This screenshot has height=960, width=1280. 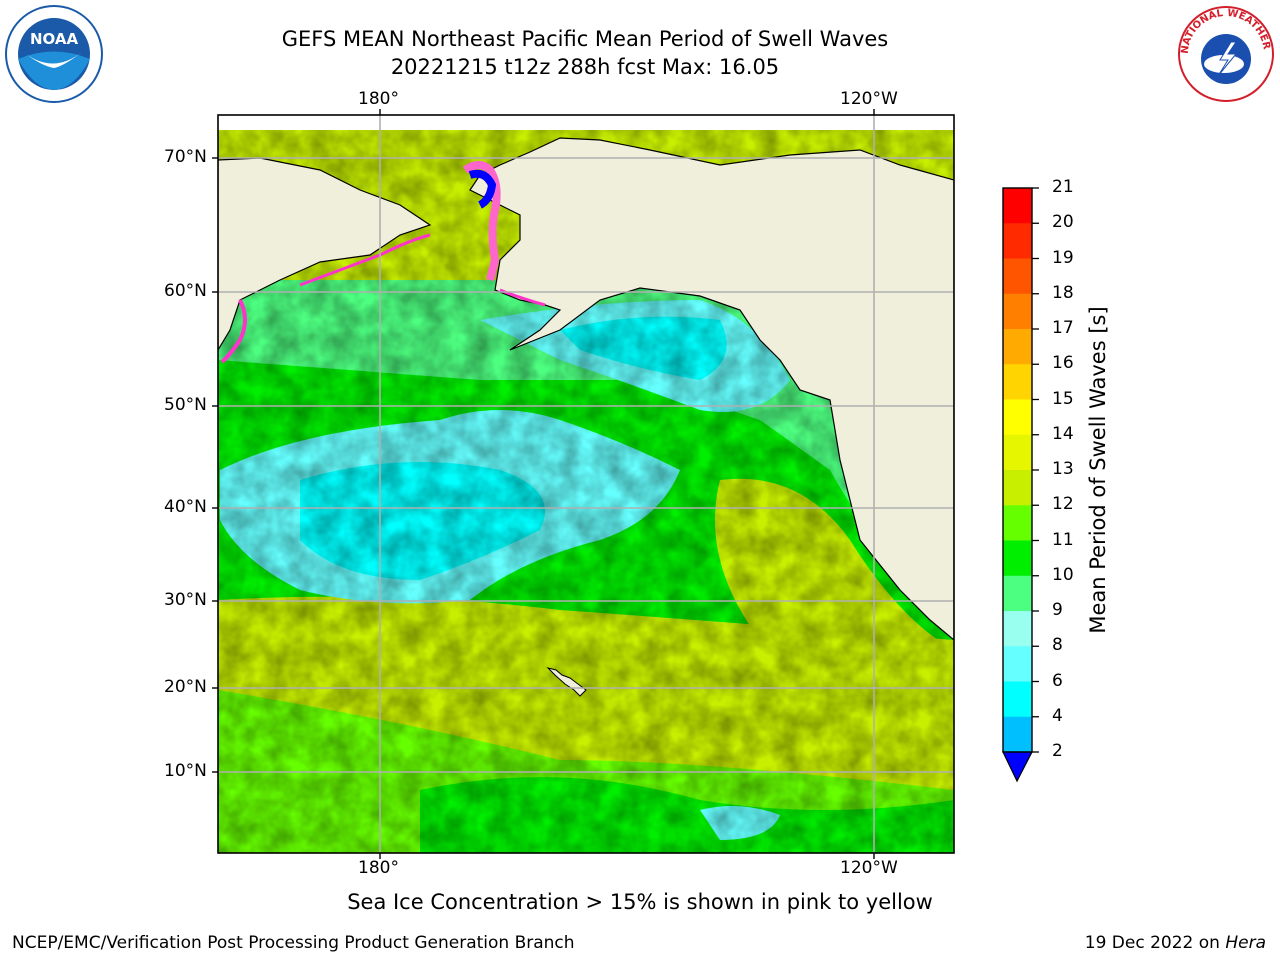 What do you see at coordinates (869, 99) in the screenshot?
I see `top-lon-label-120w: 120°W` at bounding box center [869, 99].